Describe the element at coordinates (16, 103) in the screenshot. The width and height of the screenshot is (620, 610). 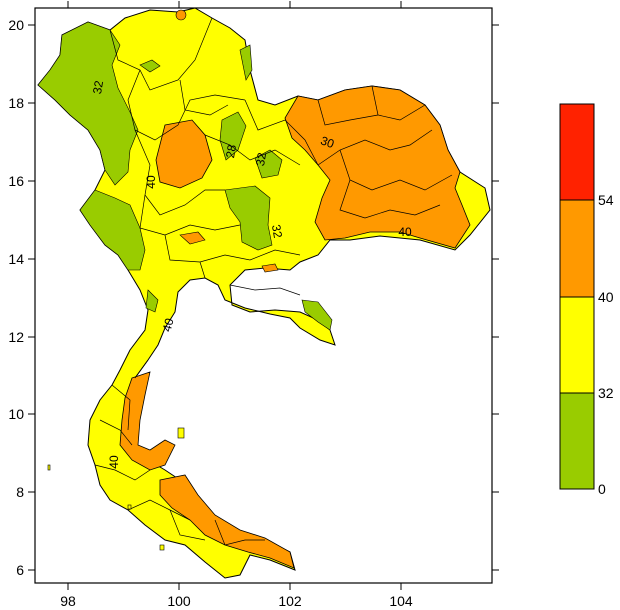
I see `y-tick-label: 18` at that location.